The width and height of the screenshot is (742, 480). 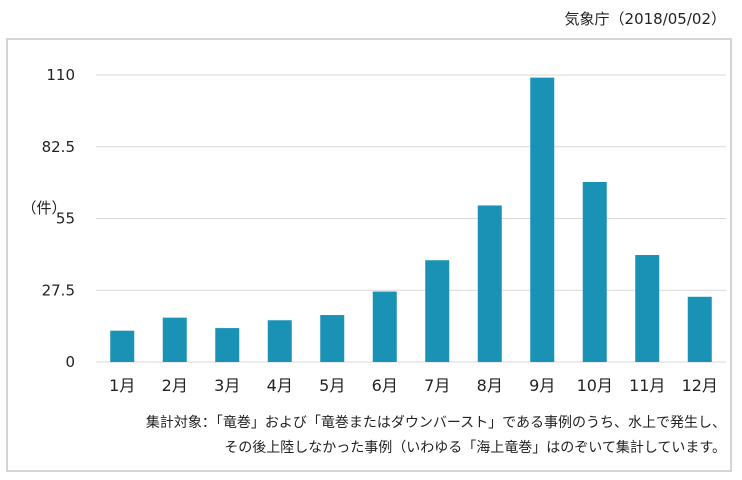 I want to click on x-tick-label: 8月, so click(x=490, y=385).